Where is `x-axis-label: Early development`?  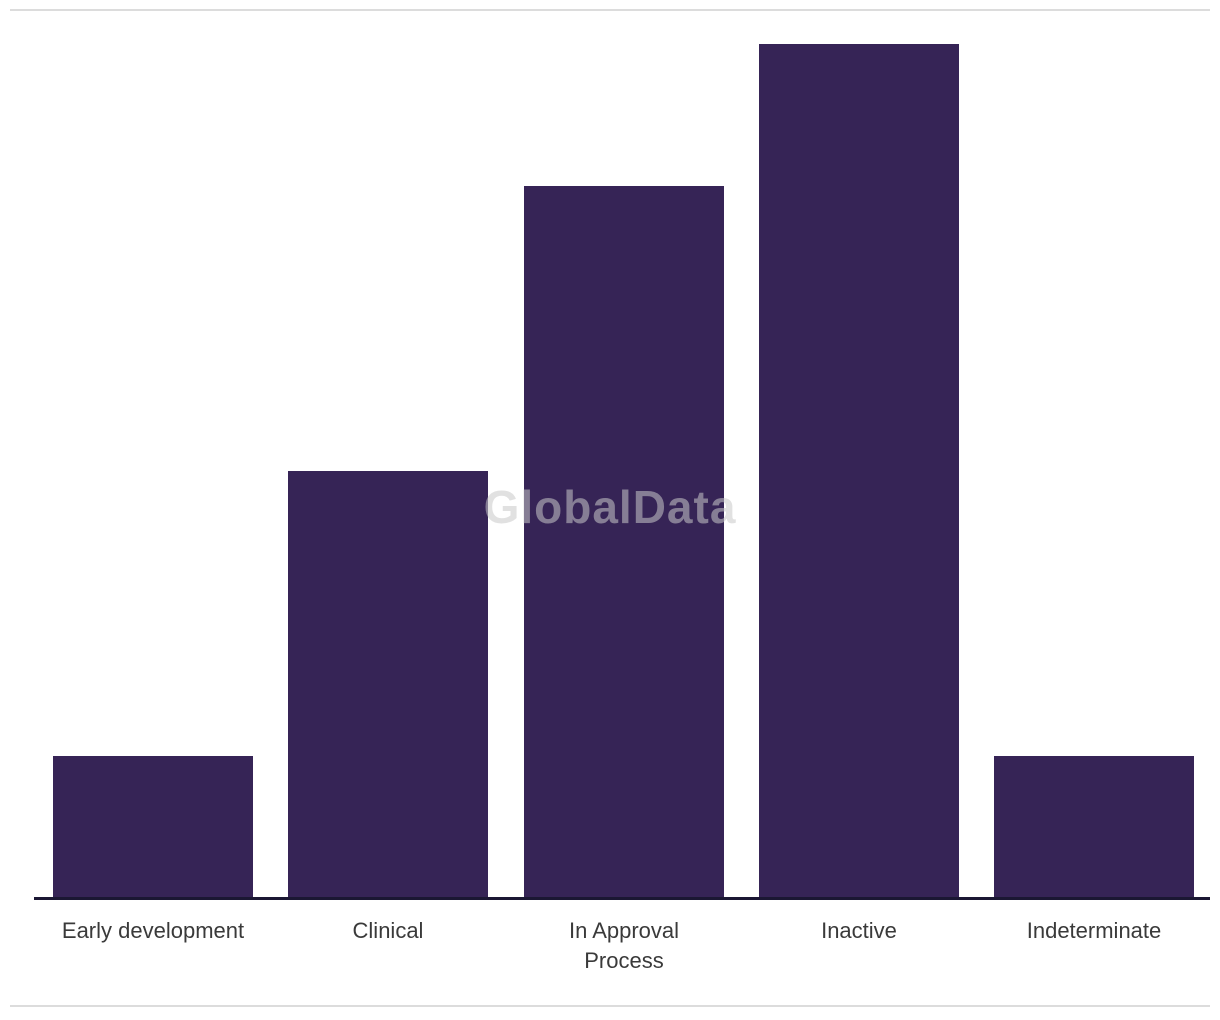
x-axis-label: Early development is located at coordinates (153, 930).